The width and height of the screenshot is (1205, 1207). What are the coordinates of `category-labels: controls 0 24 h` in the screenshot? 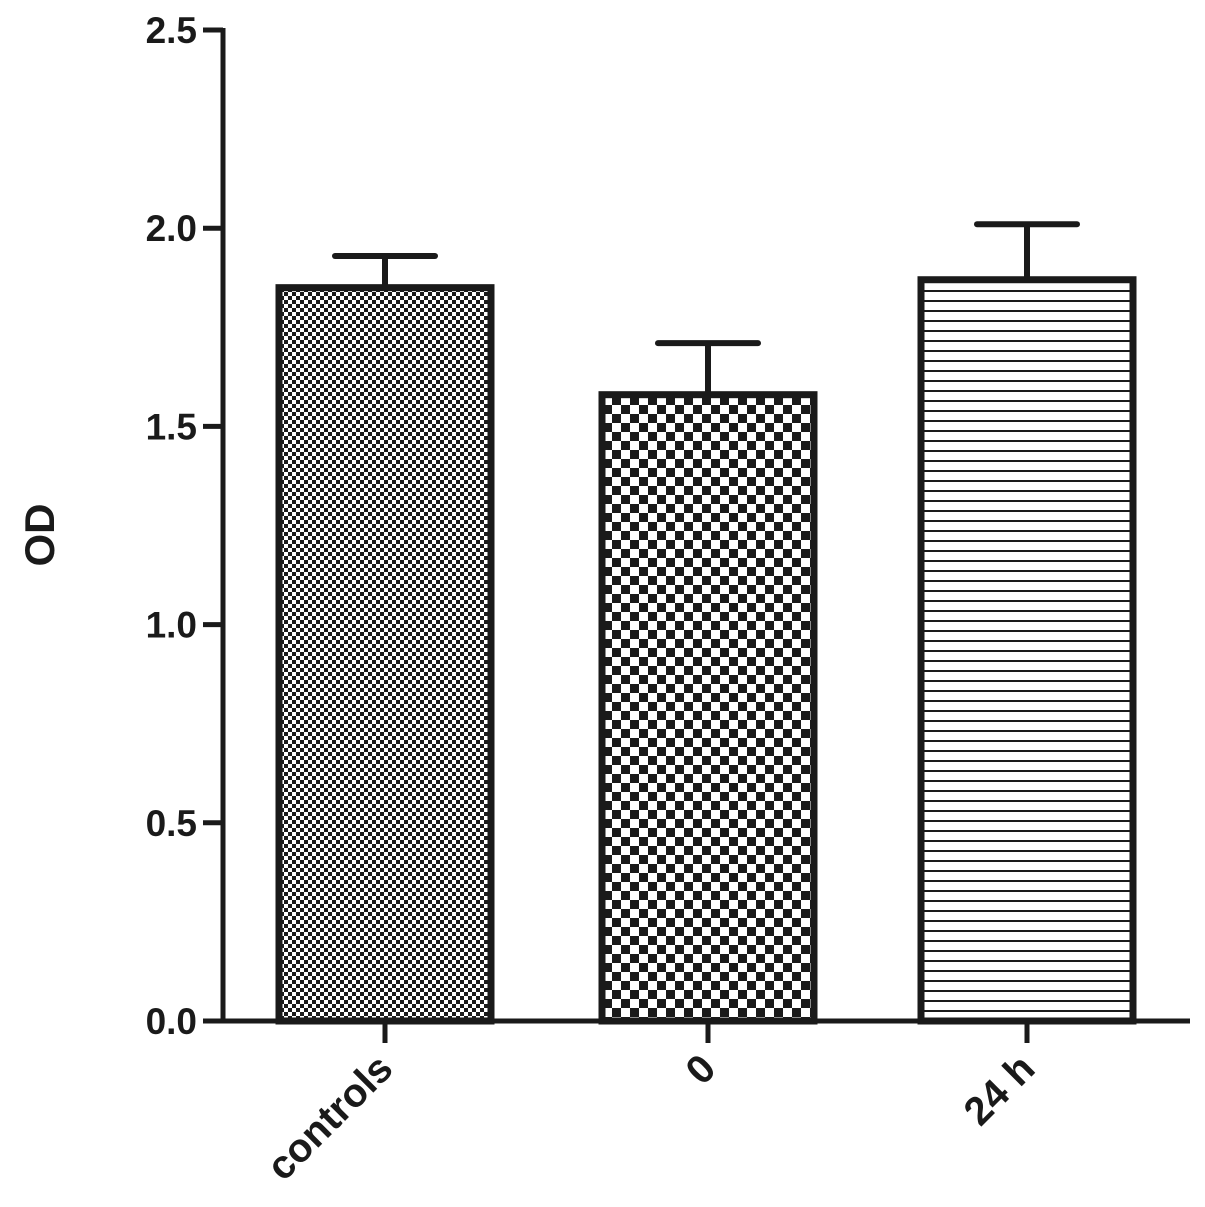 It's located at (651, 1117).